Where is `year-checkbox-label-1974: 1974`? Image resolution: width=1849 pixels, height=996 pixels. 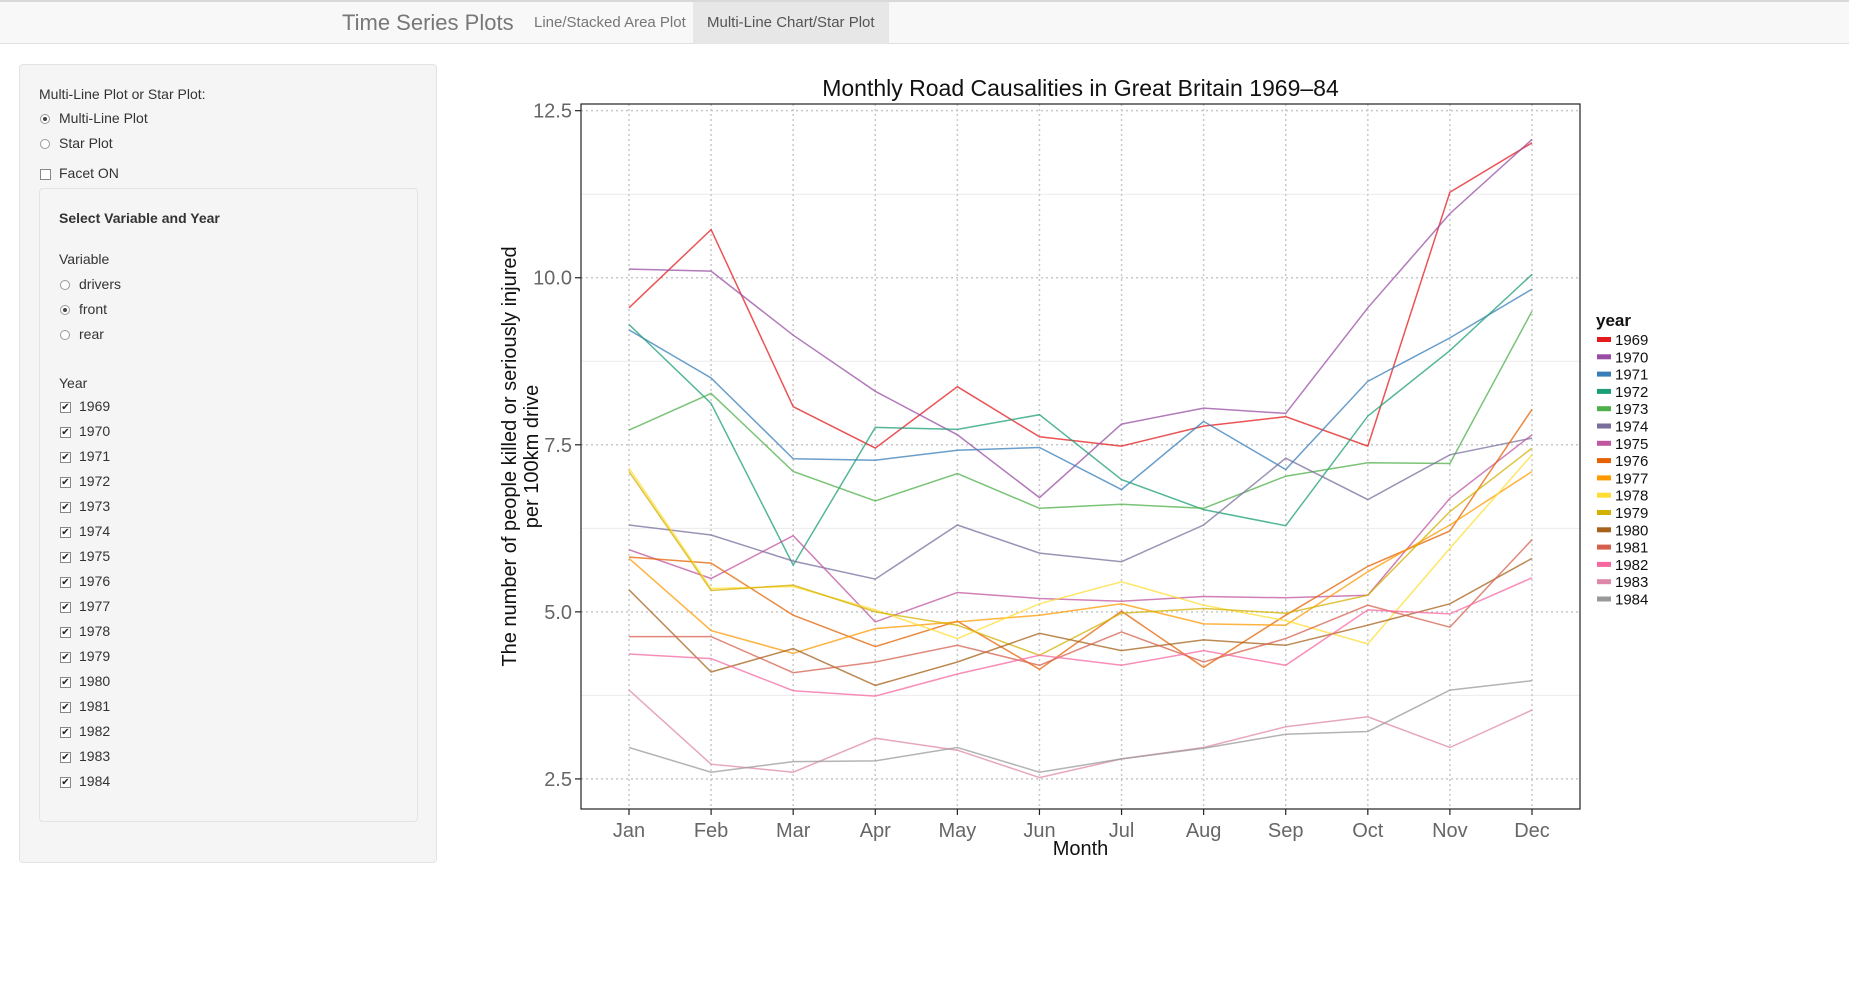 year-checkbox-label-1974: 1974 is located at coordinates (95, 531).